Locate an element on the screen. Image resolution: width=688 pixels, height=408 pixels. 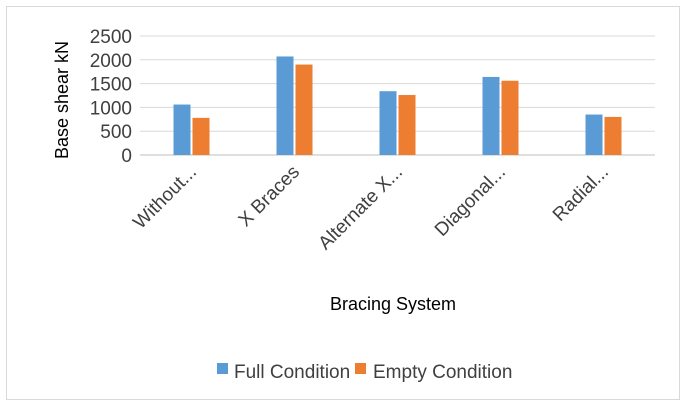
x-axis-title: Bracing System is located at coordinates (393, 304).